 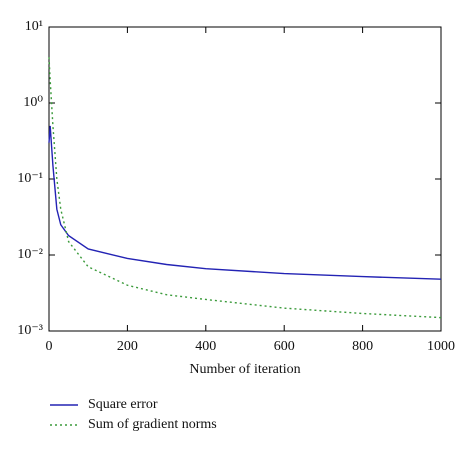 I want to click on x-tick-label: 0, so click(x=49, y=346).